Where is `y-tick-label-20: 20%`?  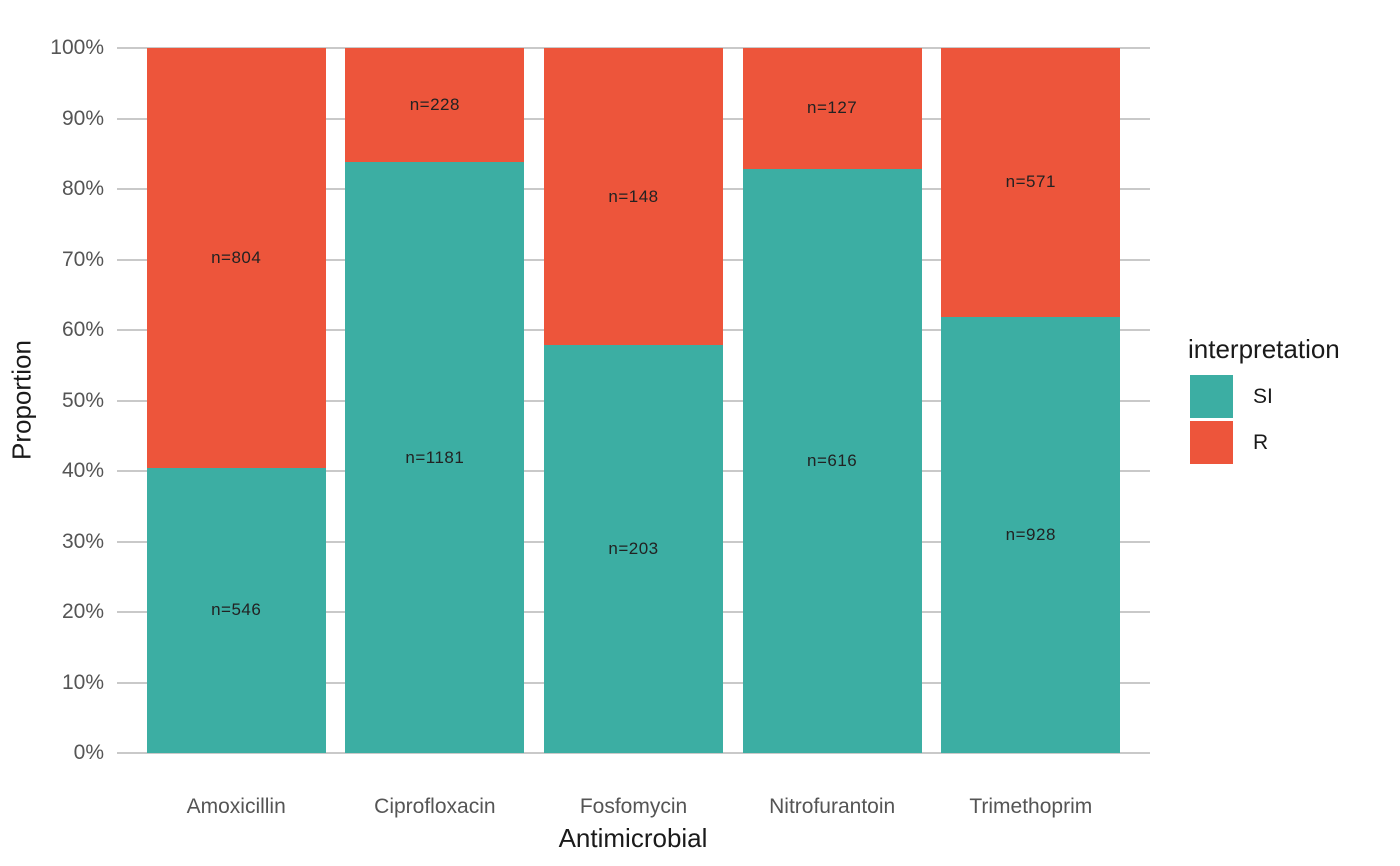 y-tick-label-20: 20% is located at coordinates (82, 611).